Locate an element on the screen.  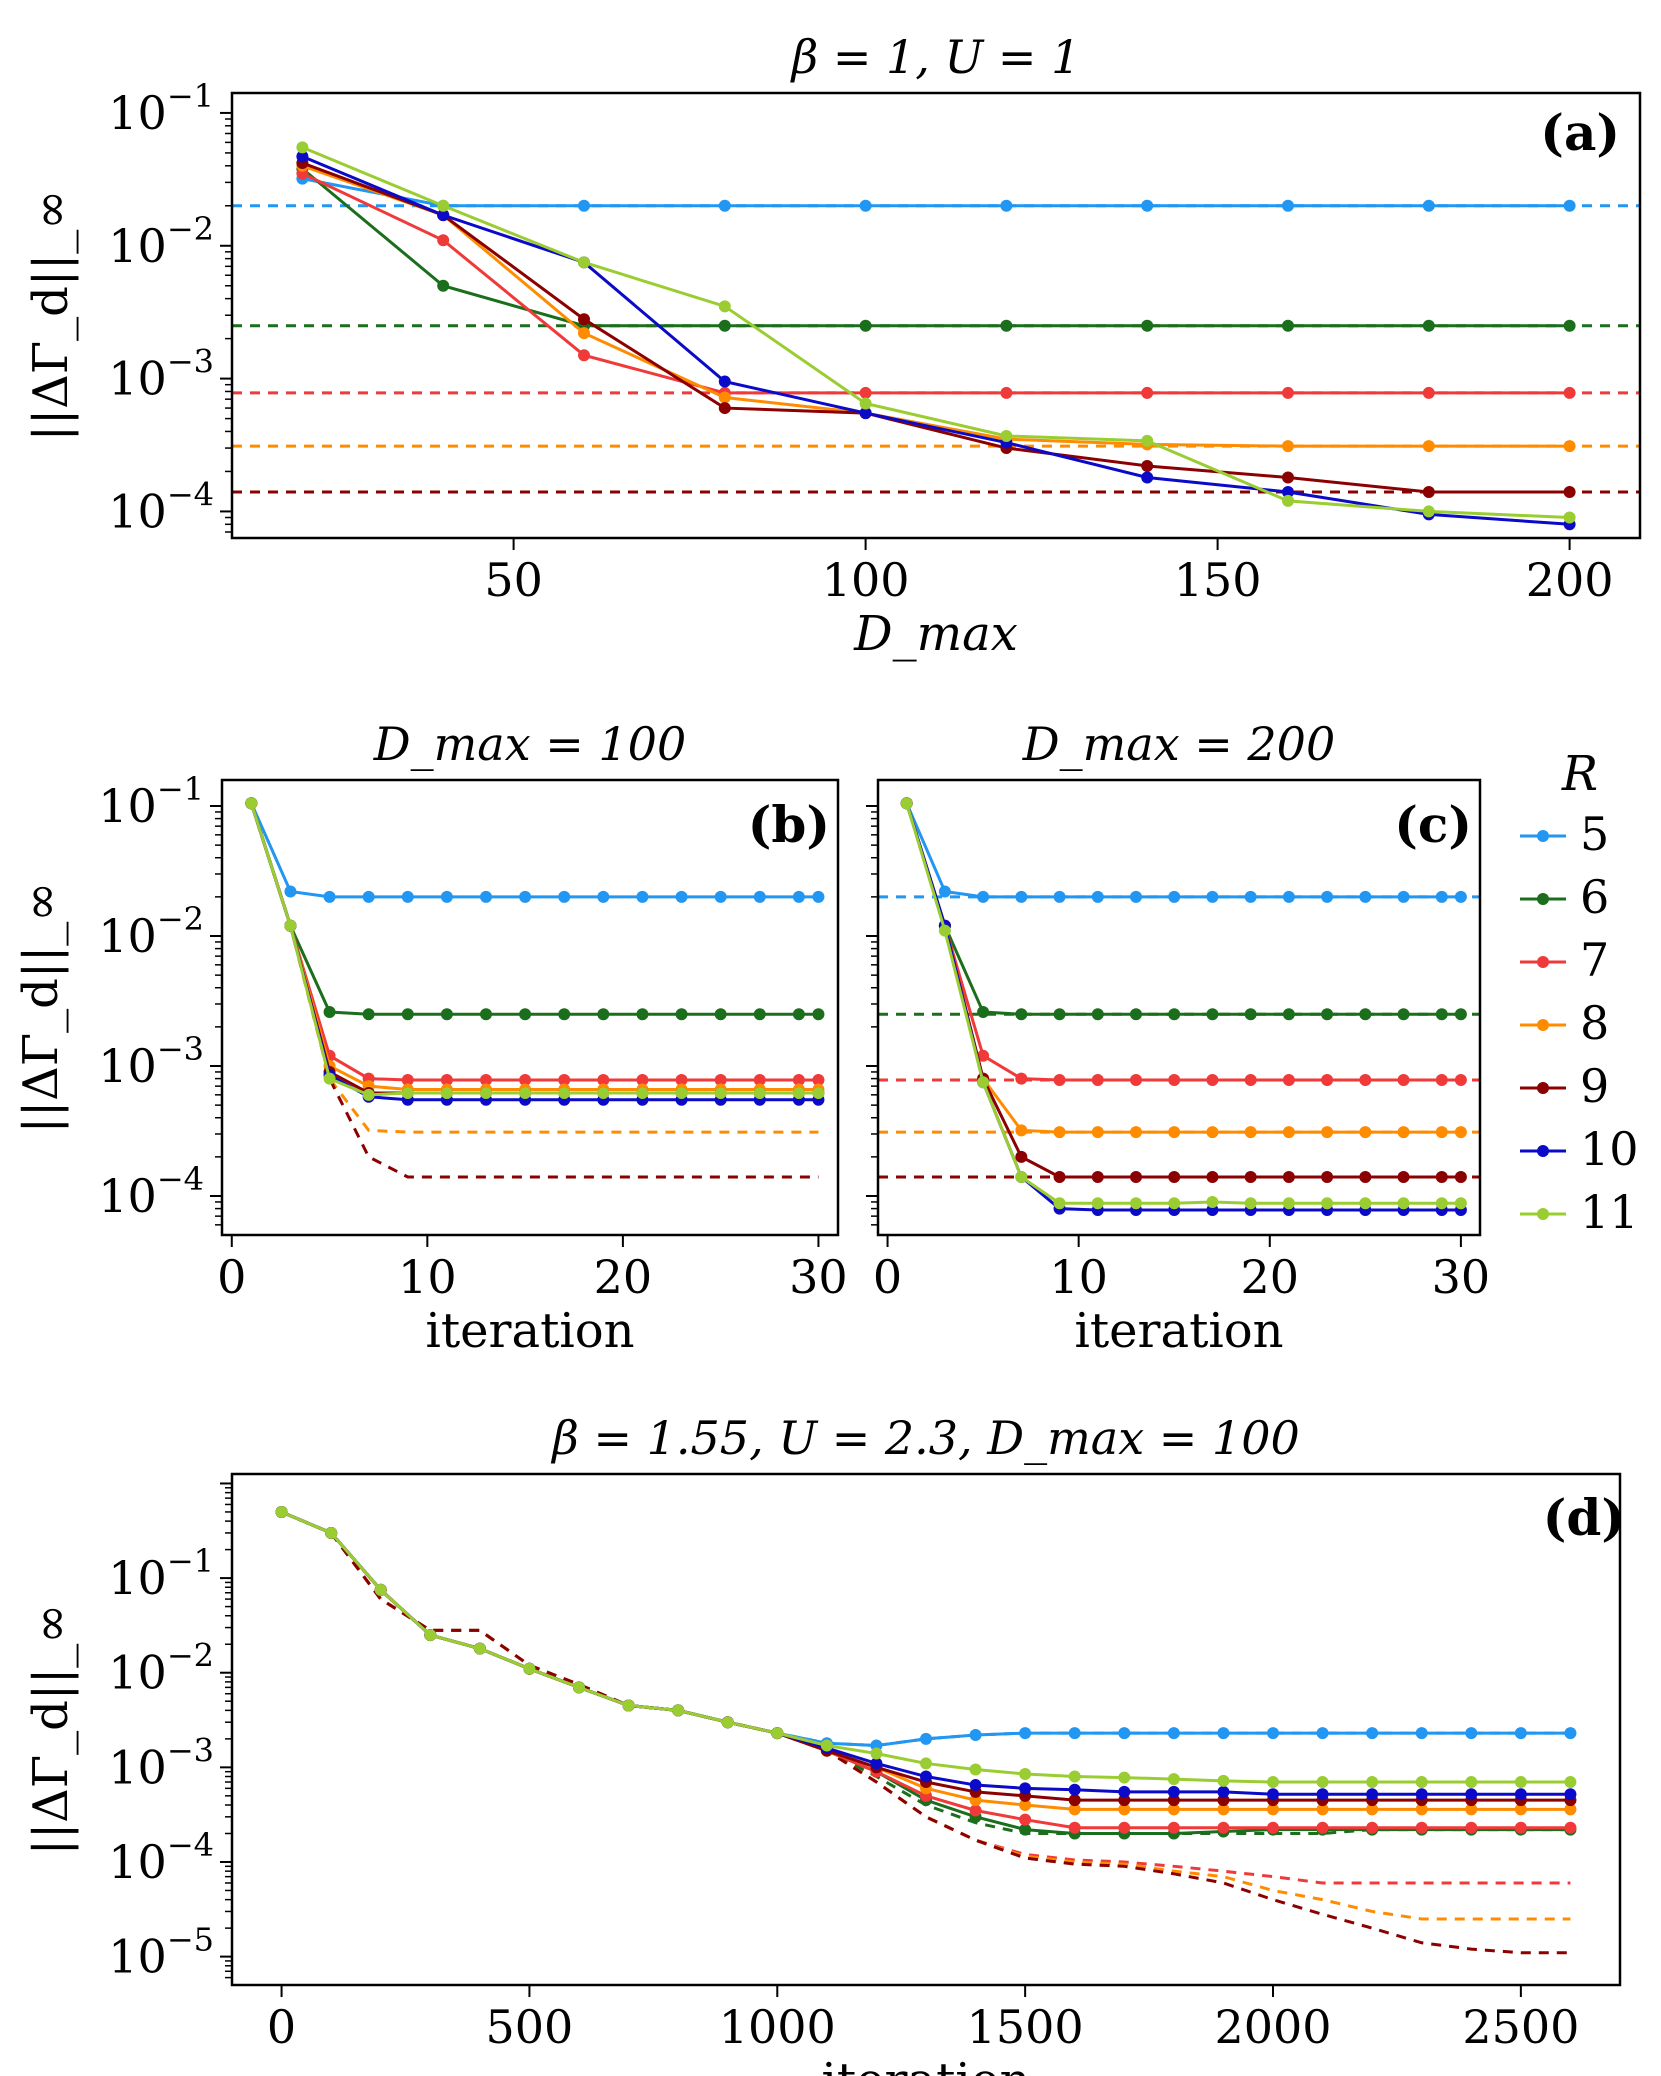
y-ticks: 10−410−310−210−1 is located at coordinates (160, 996).